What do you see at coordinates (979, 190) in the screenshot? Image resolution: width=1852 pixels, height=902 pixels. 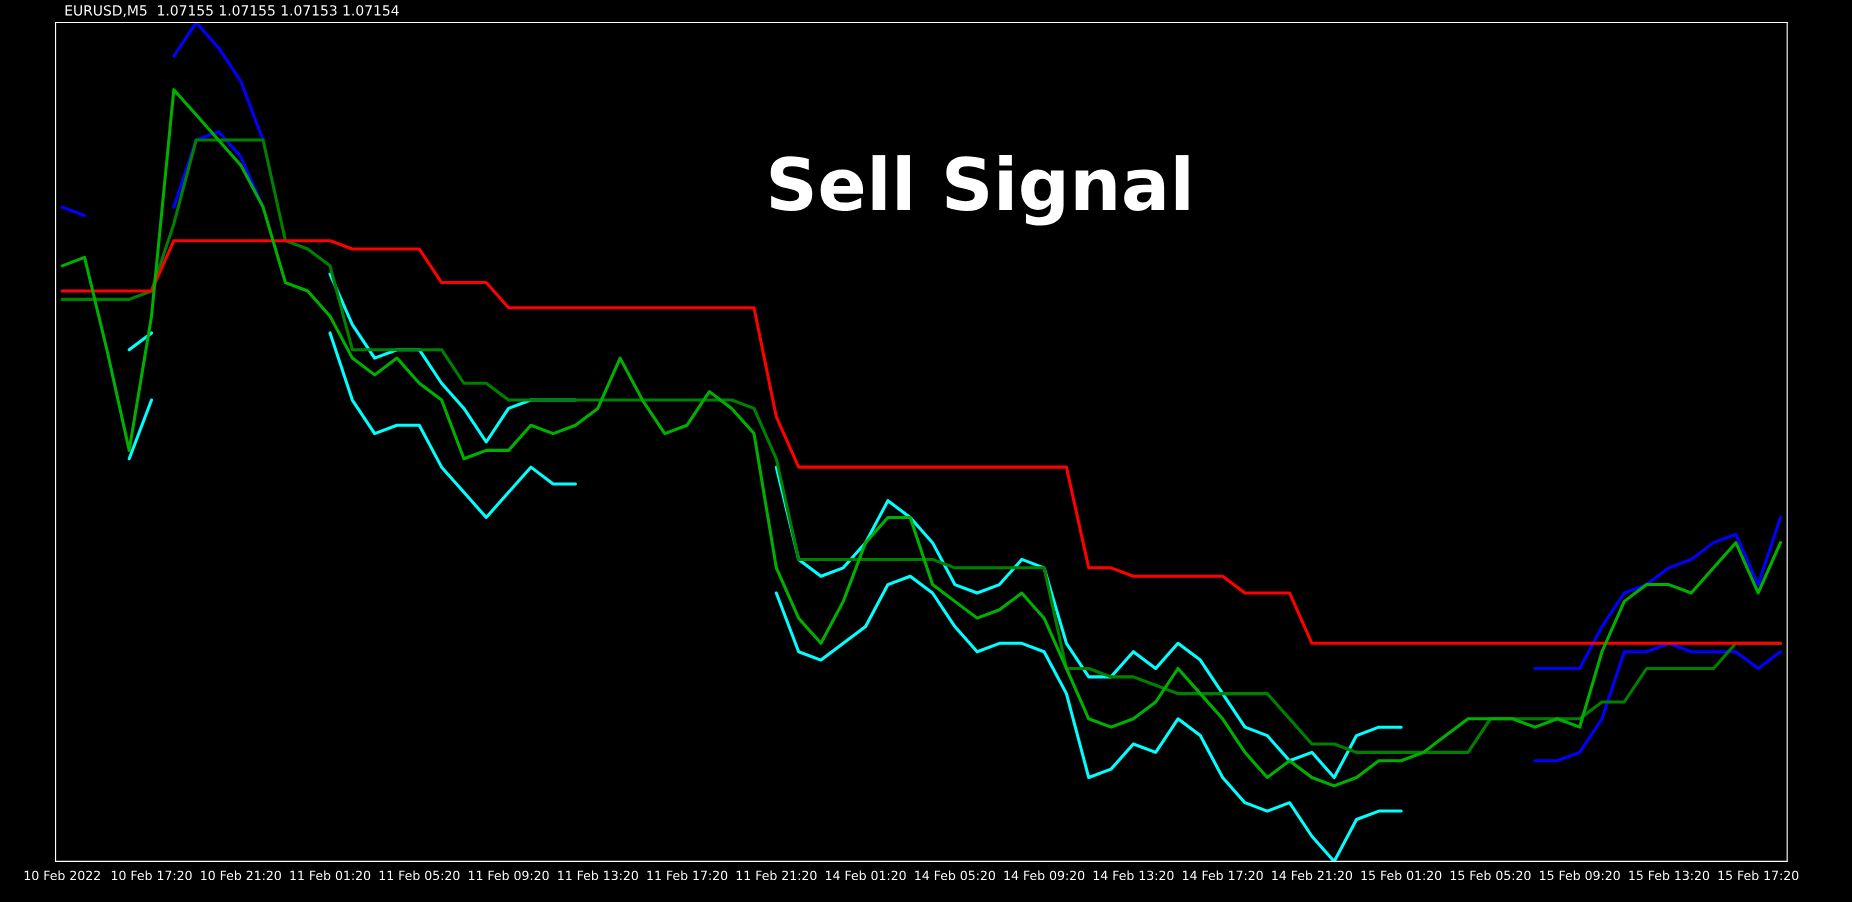 I see `annotation: Sell Signal` at bounding box center [979, 190].